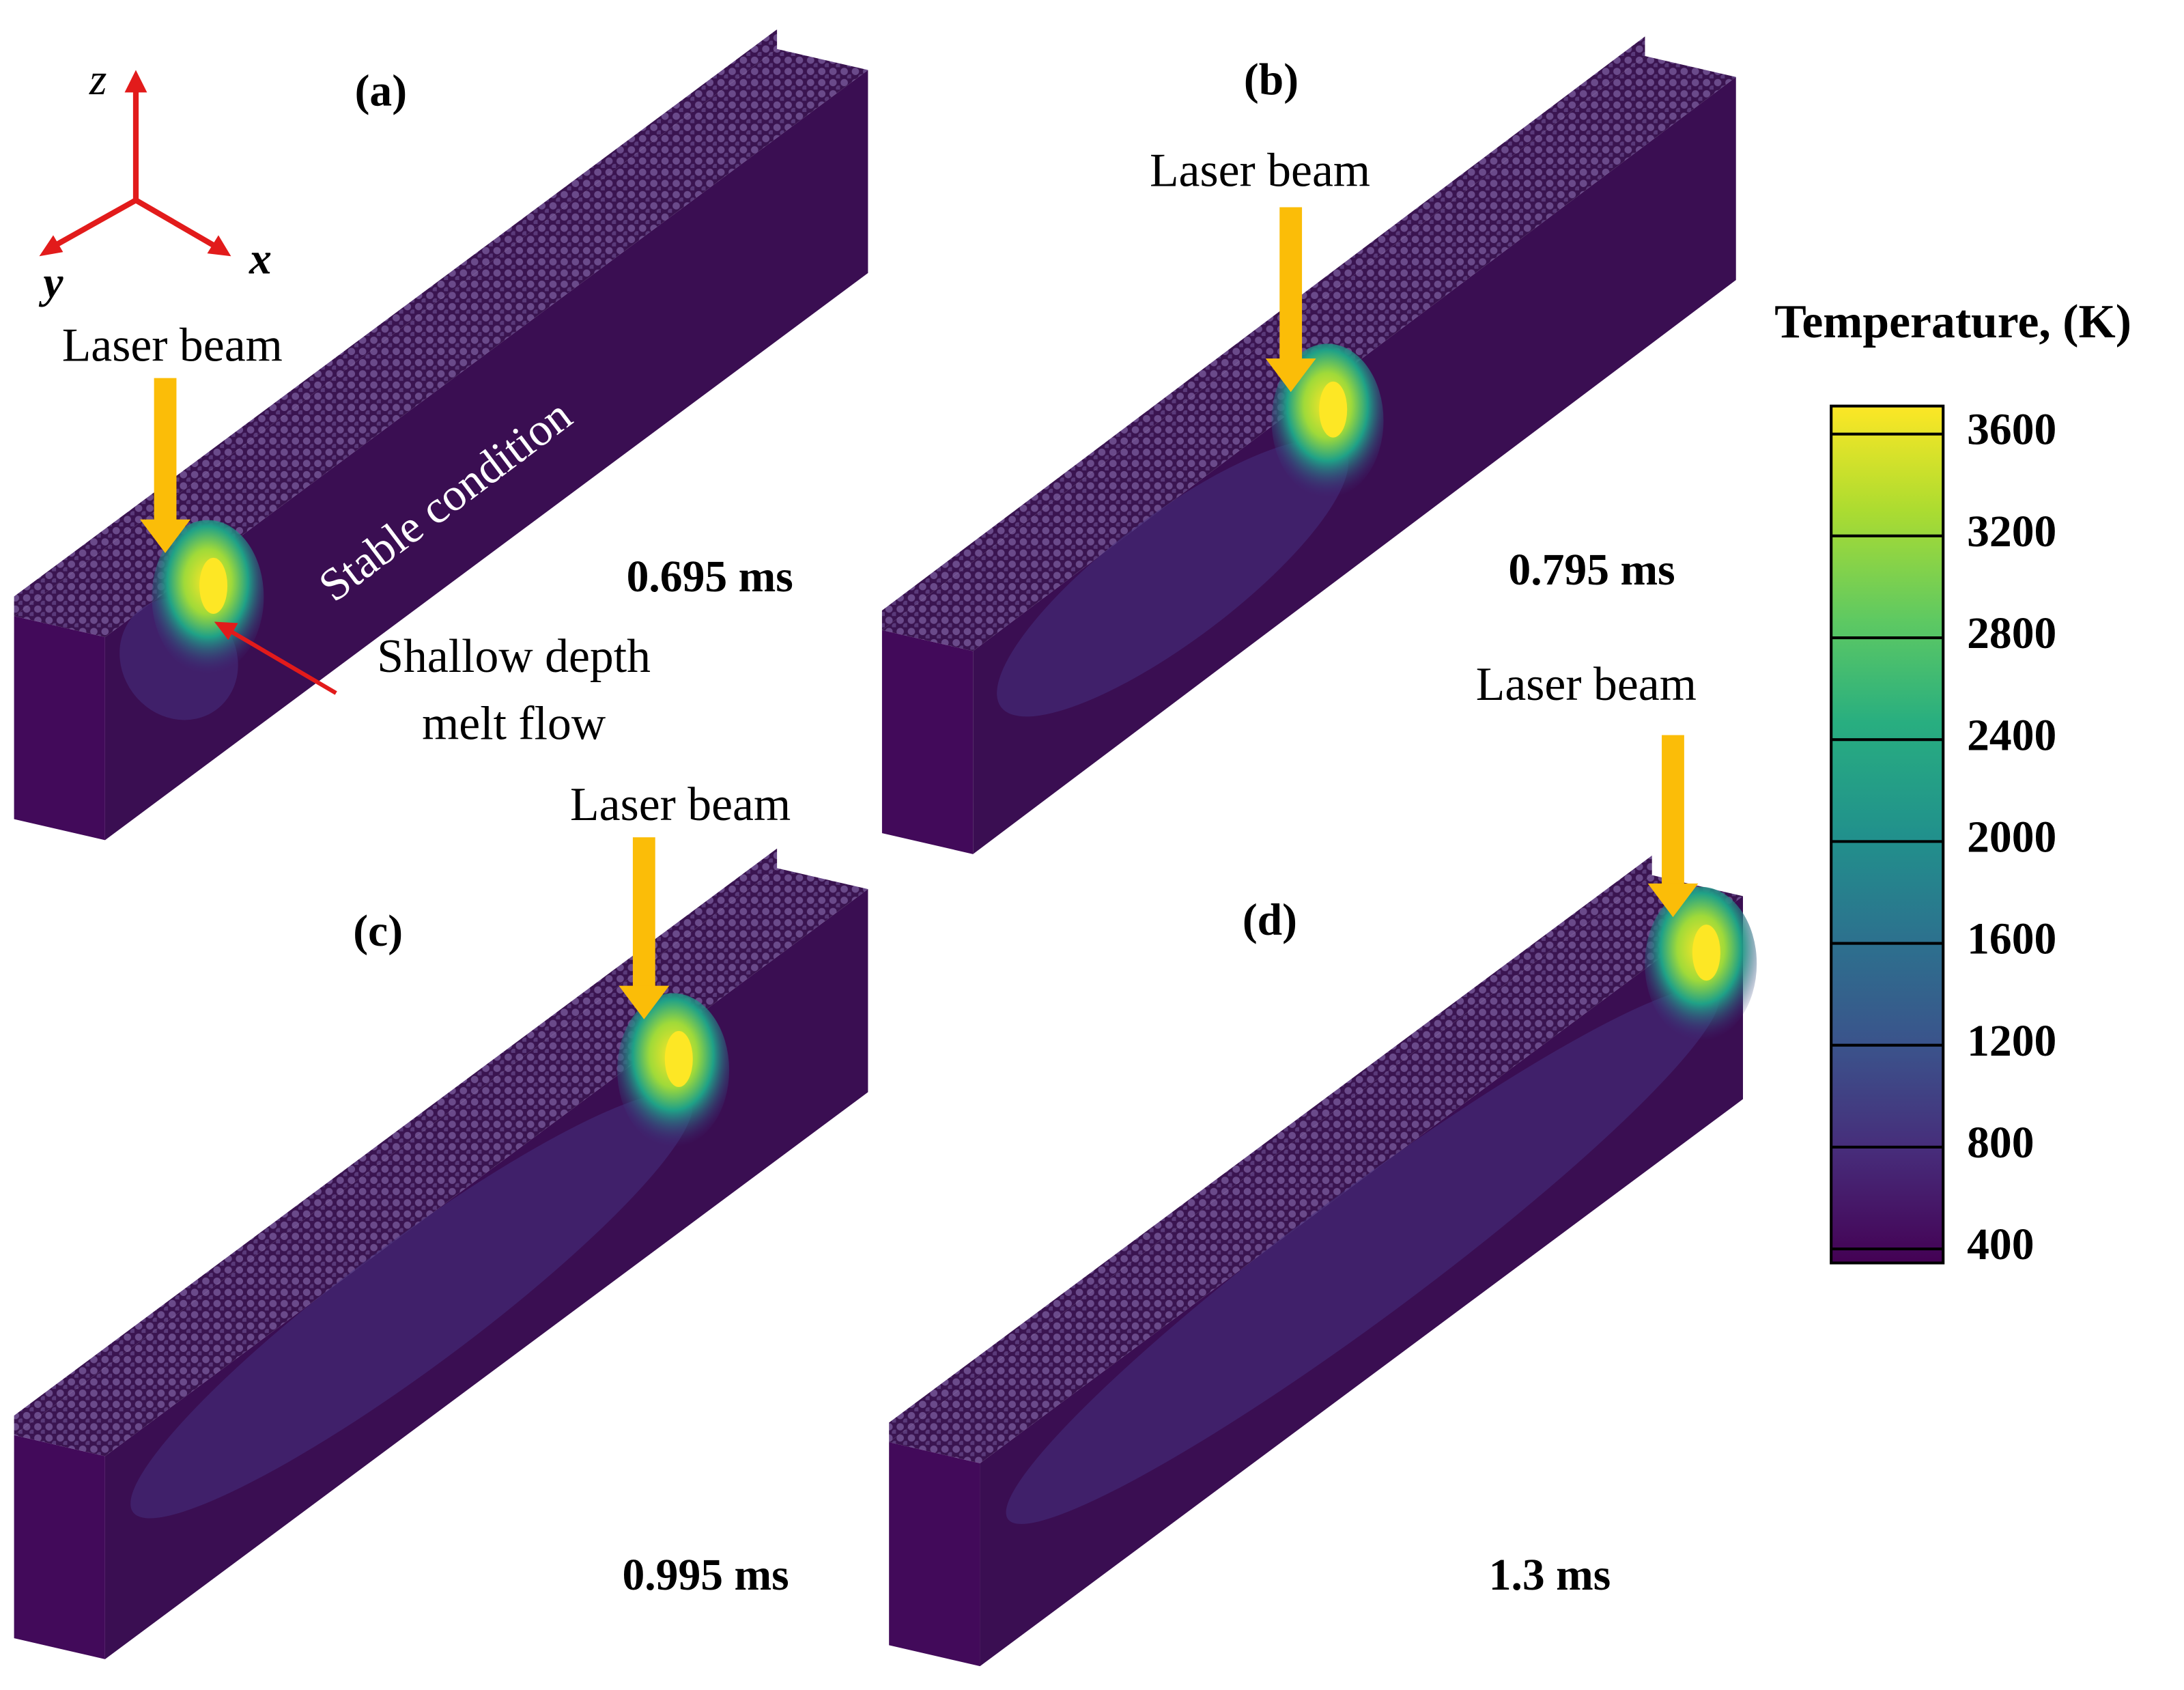 Image resolution: width=2184 pixels, height=1690 pixels. I want to click on colorbar-tick-label: 2800, so click(2011, 633).